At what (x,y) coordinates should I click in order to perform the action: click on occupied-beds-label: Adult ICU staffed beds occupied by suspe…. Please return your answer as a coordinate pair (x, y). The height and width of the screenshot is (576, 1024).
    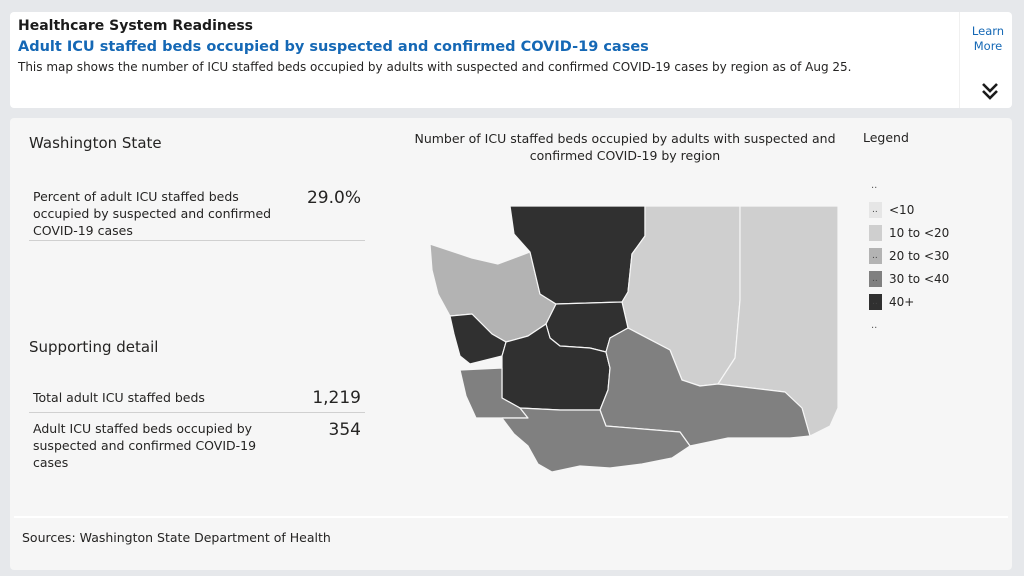
    Looking at the image, I should click on (145, 445).